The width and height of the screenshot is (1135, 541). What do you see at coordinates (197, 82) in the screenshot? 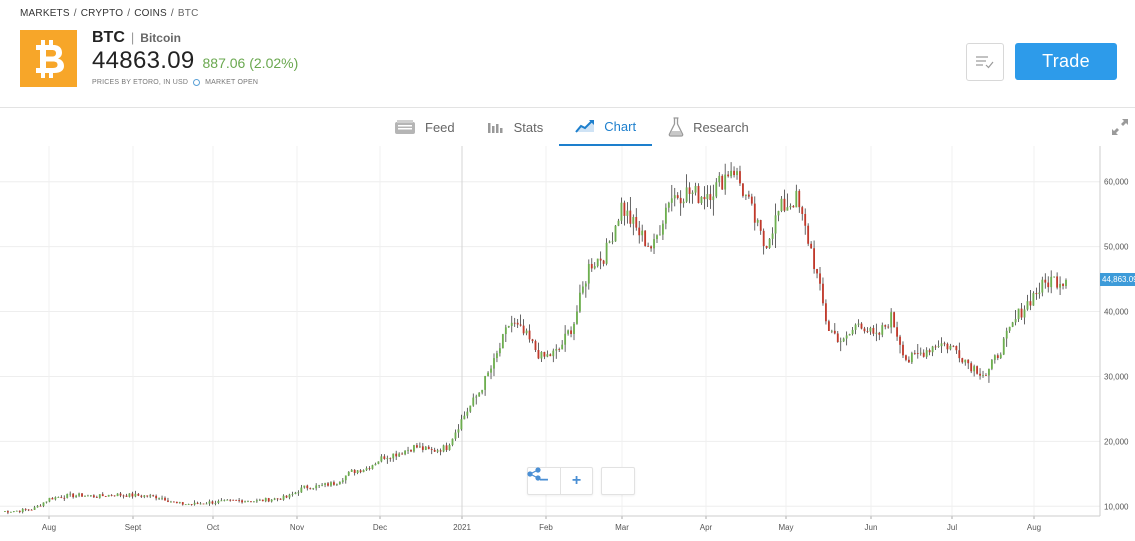
I see `clock-icon` at bounding box center [197, 82].